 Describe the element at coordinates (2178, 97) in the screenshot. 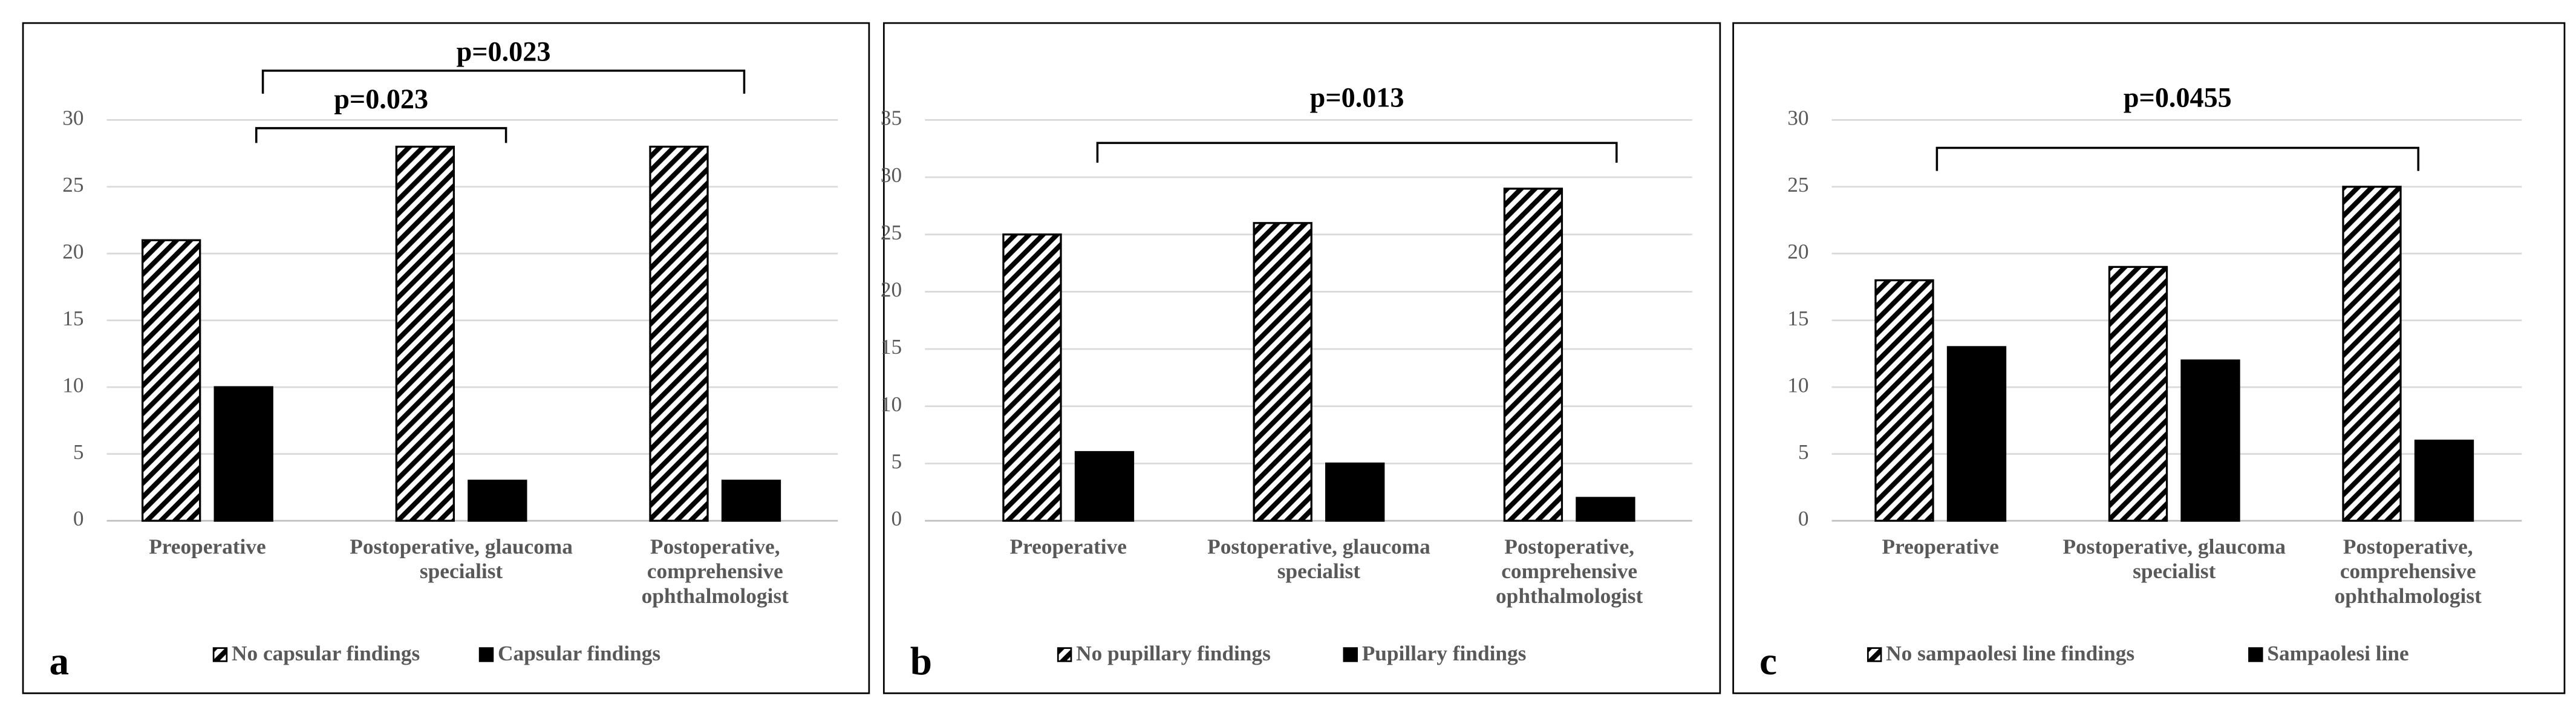

I see `p-value: p=0.0455` at that location.